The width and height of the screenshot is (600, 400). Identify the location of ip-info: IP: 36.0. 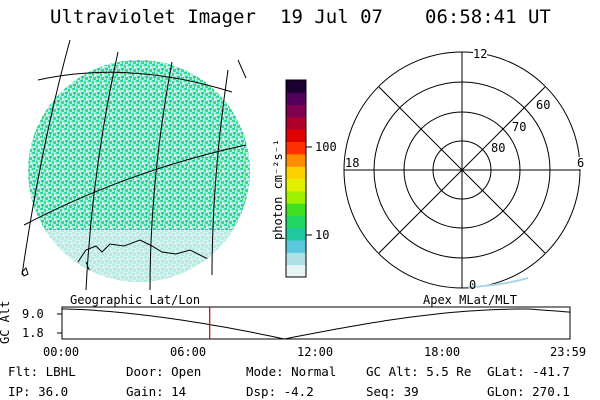
(38, 391).